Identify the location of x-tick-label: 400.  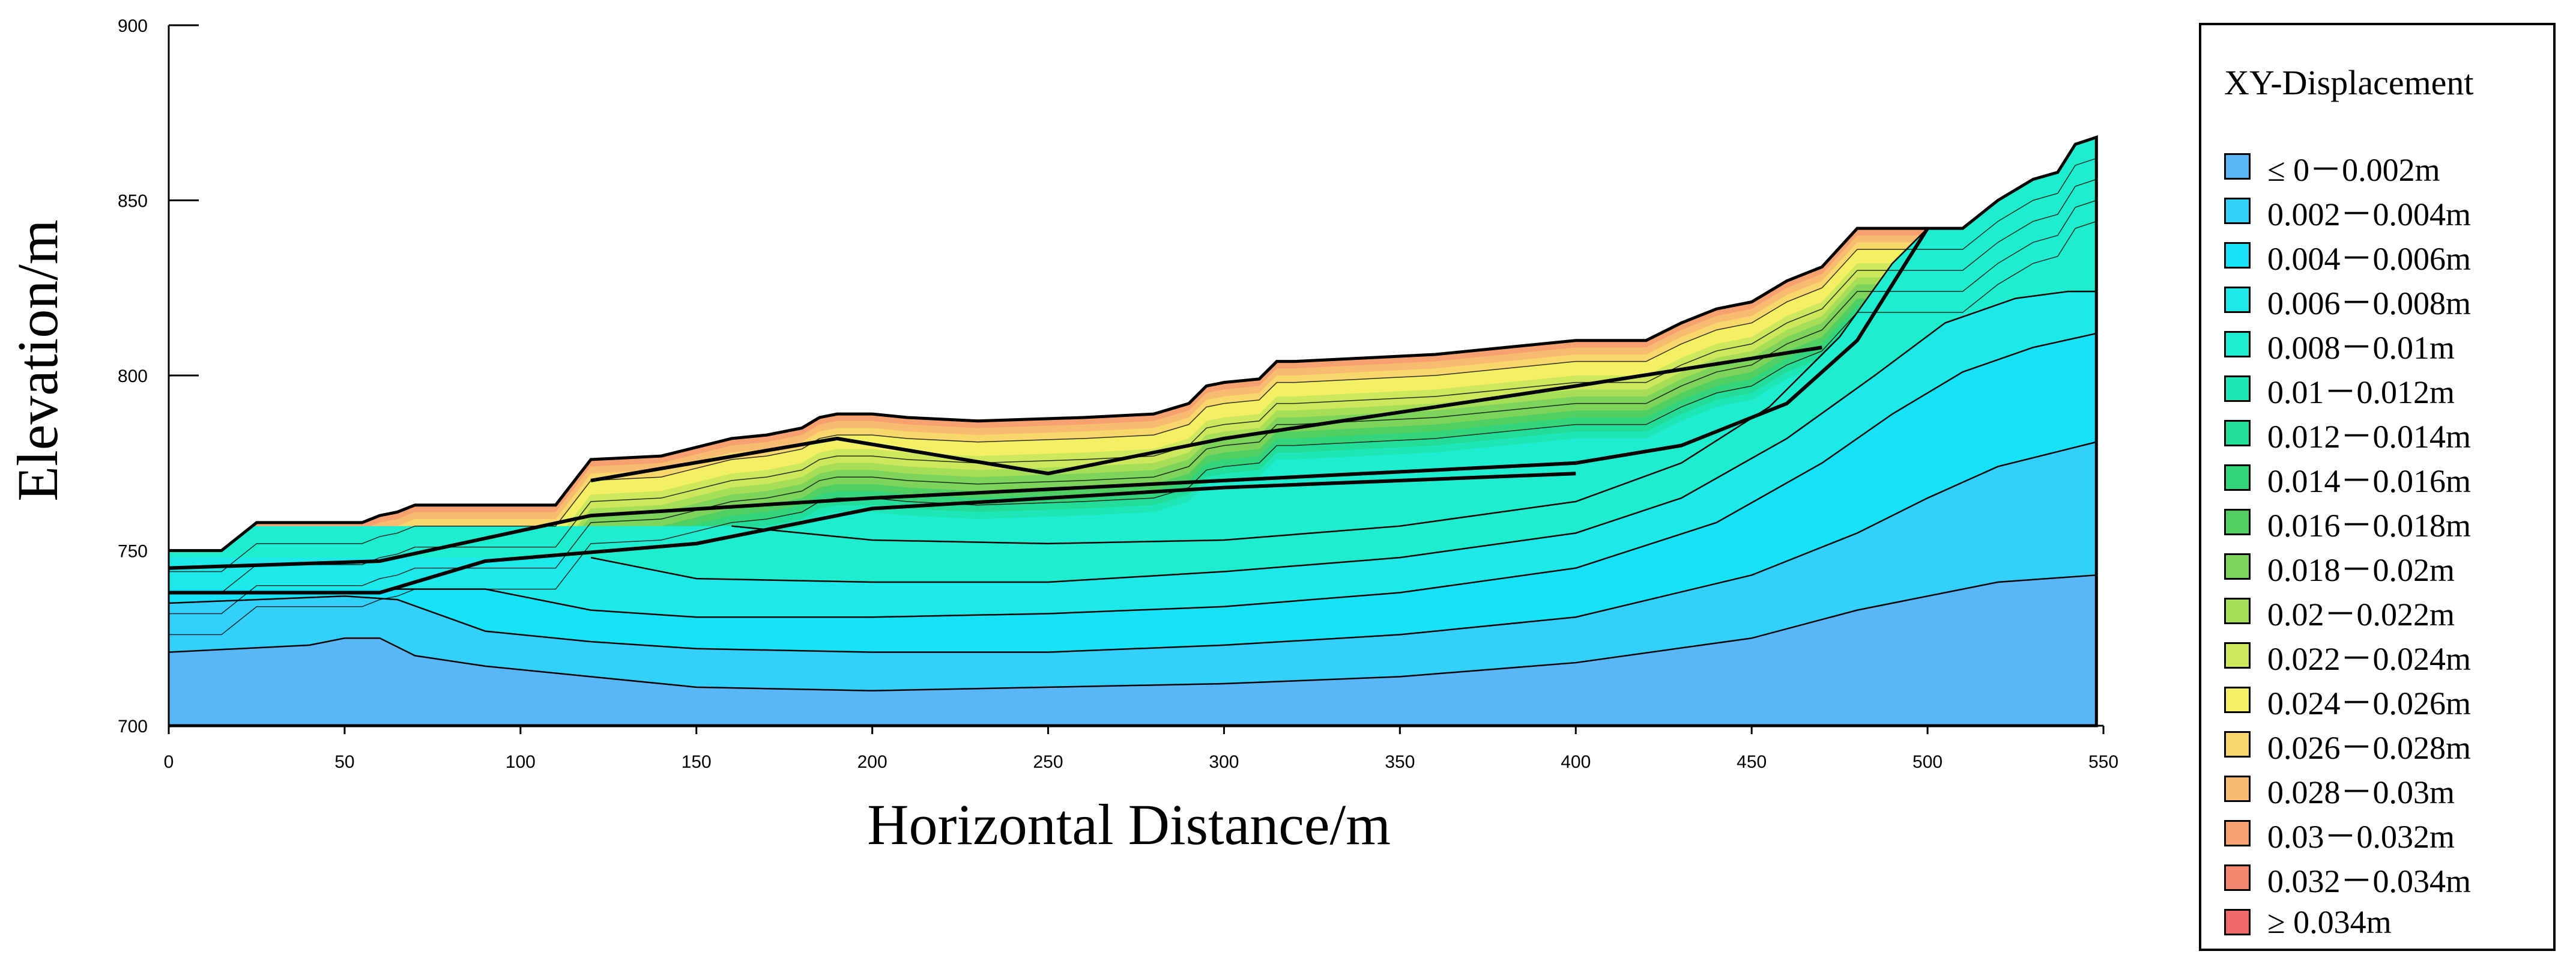
(1576, 762).